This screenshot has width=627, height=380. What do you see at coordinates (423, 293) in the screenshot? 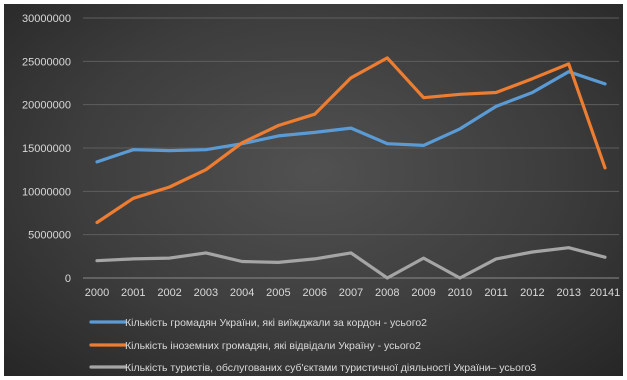
I see `x-tick-label: 2009` at bounding box center [423, 293].